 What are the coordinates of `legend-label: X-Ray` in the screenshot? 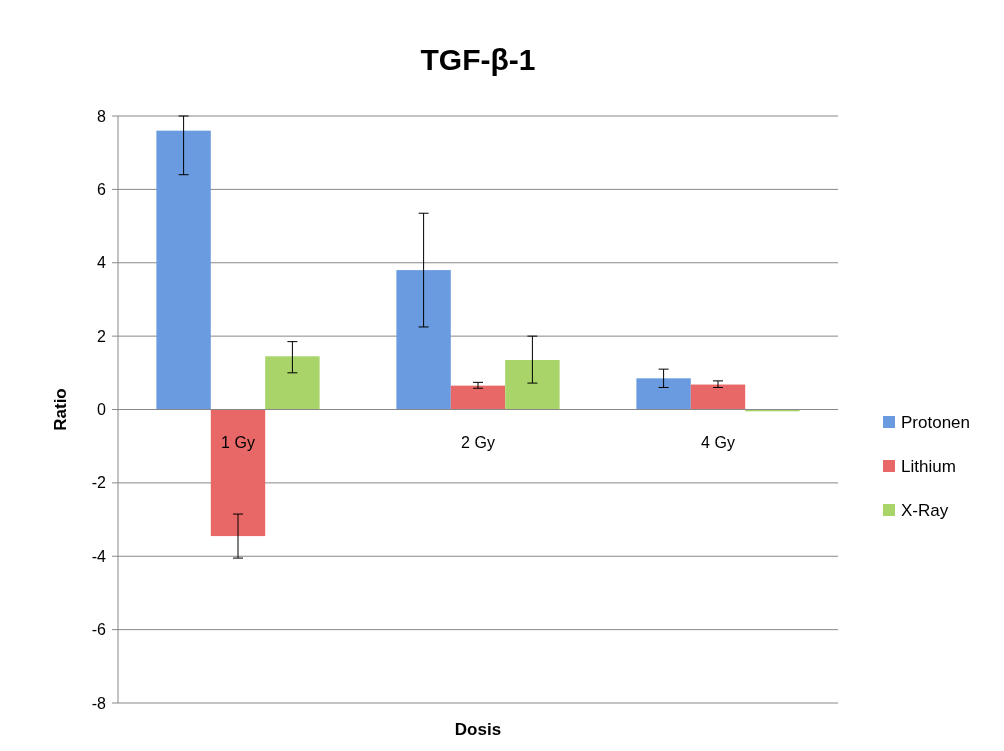 It's located at (925, 510).